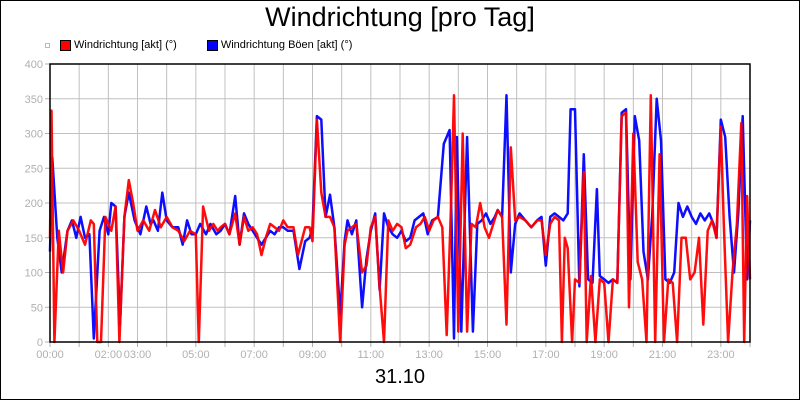 Image resolution: width=800 pixels, height=400 pixels. I want to click on x-tick-label: 13:00, so click(429, 355).